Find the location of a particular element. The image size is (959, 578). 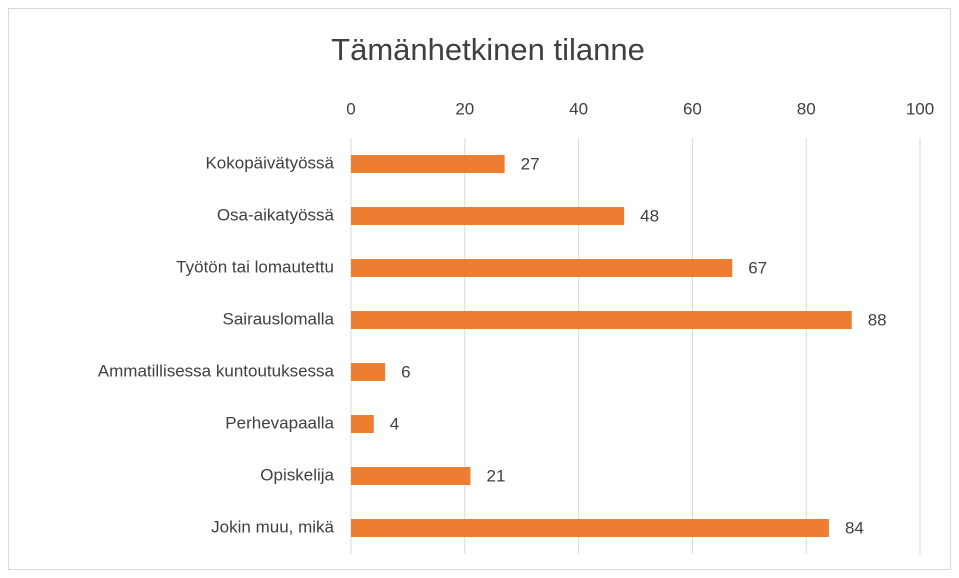

y-tick-label: Perhevapaalla is located at coordinates (279, 422).